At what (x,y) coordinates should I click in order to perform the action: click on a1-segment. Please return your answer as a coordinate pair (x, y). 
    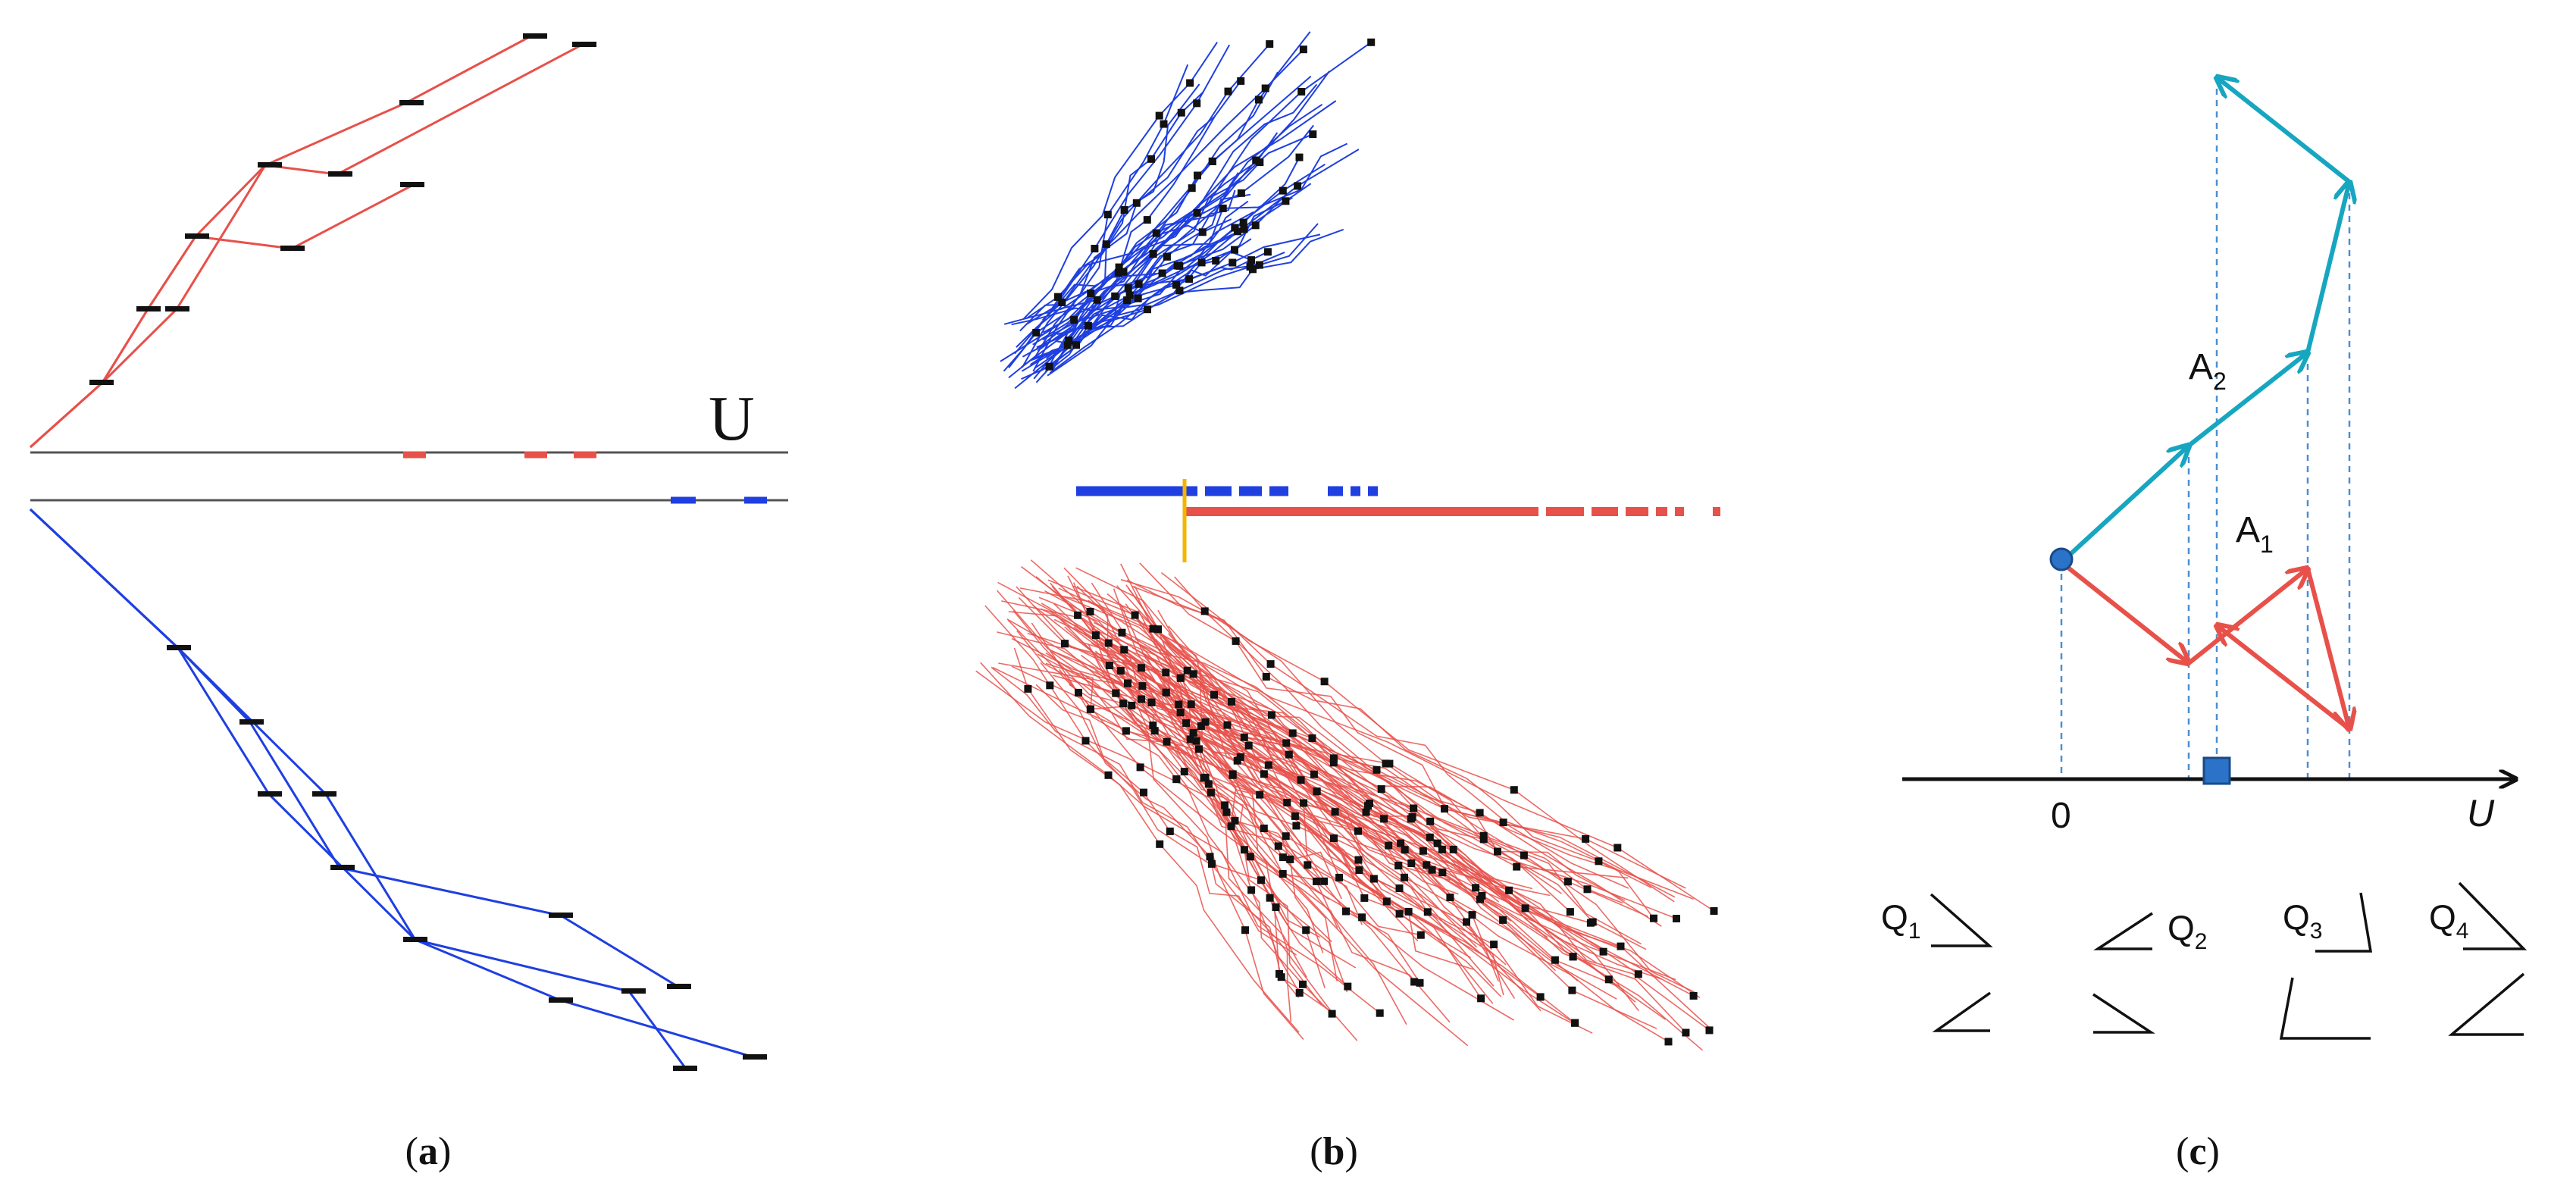
    Looking at the image, I should click on (2327, 648).